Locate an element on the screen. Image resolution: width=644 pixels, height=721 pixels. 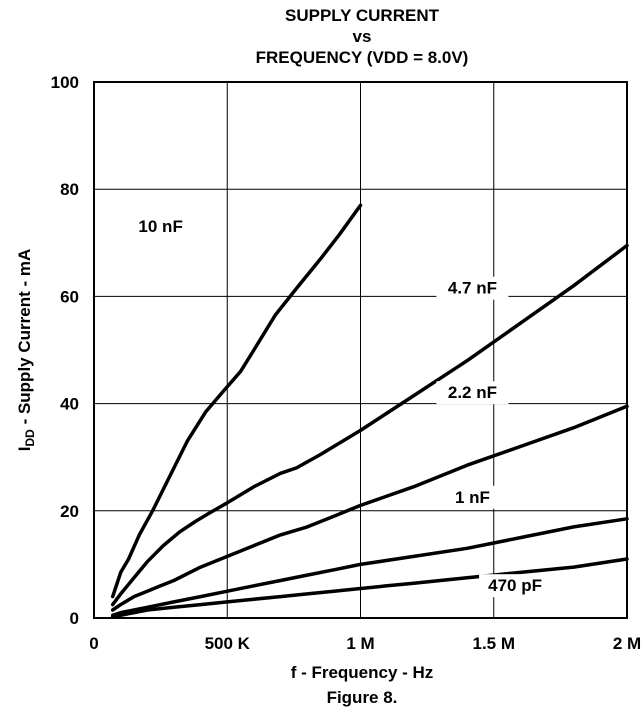
x-tick-label: 2 M is located at coordinates (627, 643).